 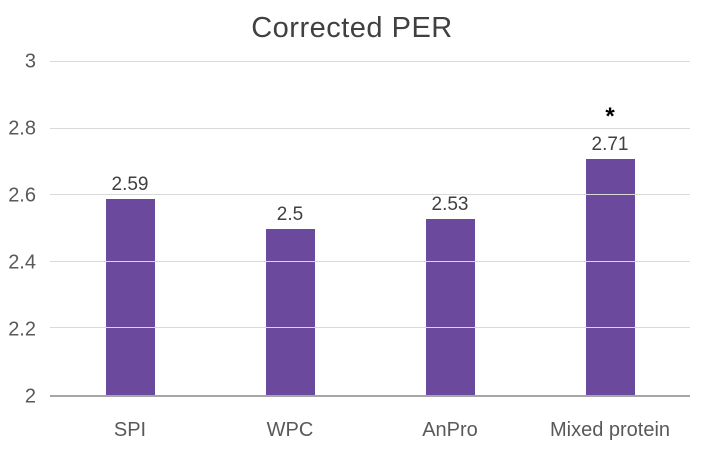 I want to click on bar-value-label: 2.53, so click(x=450, y=204).